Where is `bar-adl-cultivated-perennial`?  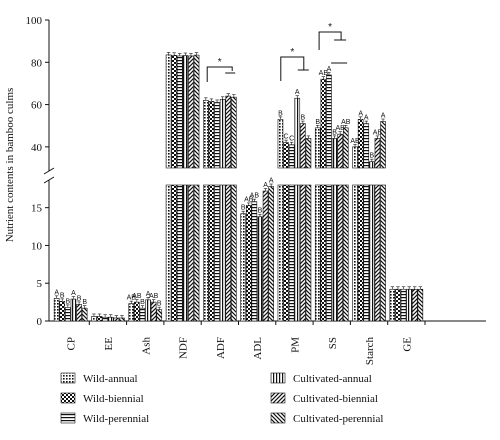
bar-adl-cultivated-perennial is located at coordinates (271, 254).